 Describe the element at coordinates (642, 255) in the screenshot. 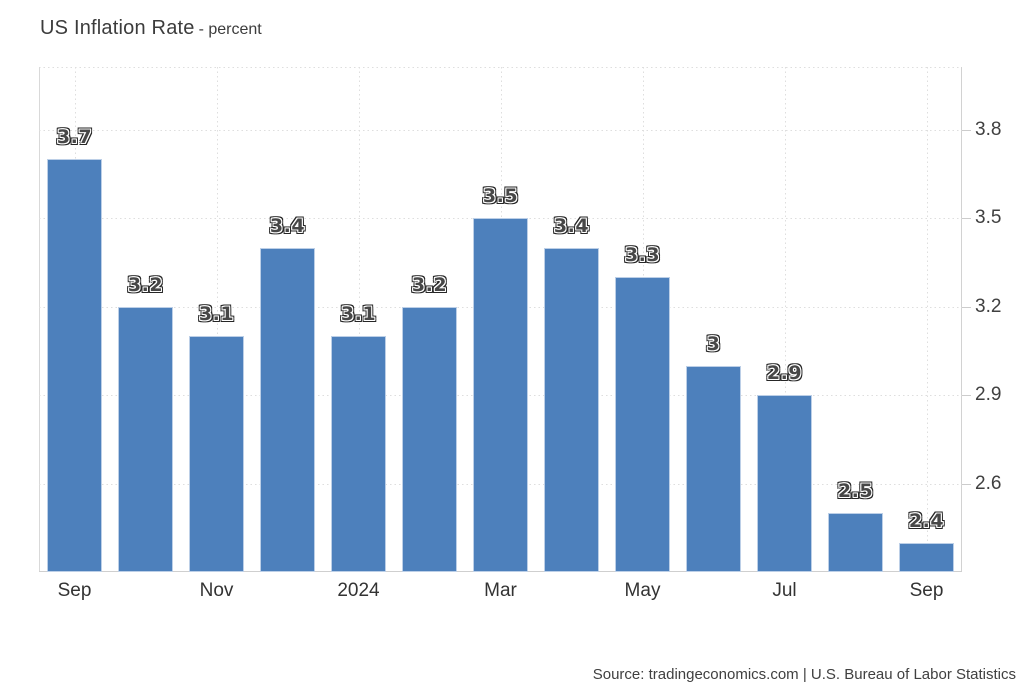

I see `bar-value-label: 3.3` at that location.